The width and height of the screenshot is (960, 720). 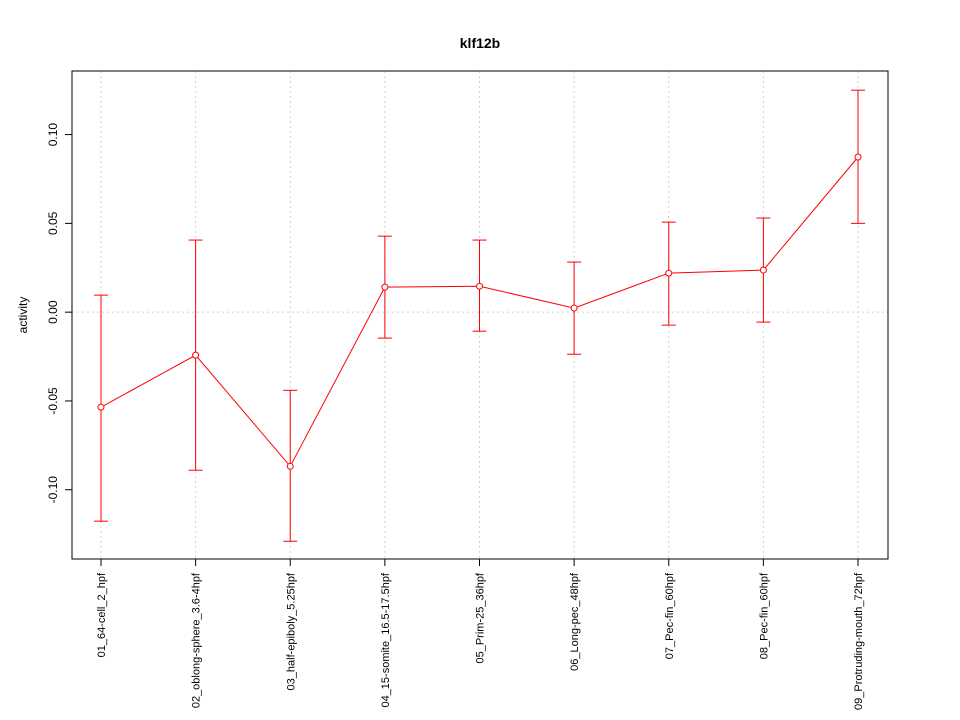 I want to click on y-tick-label: -0.05, so click(x=53, y=401).